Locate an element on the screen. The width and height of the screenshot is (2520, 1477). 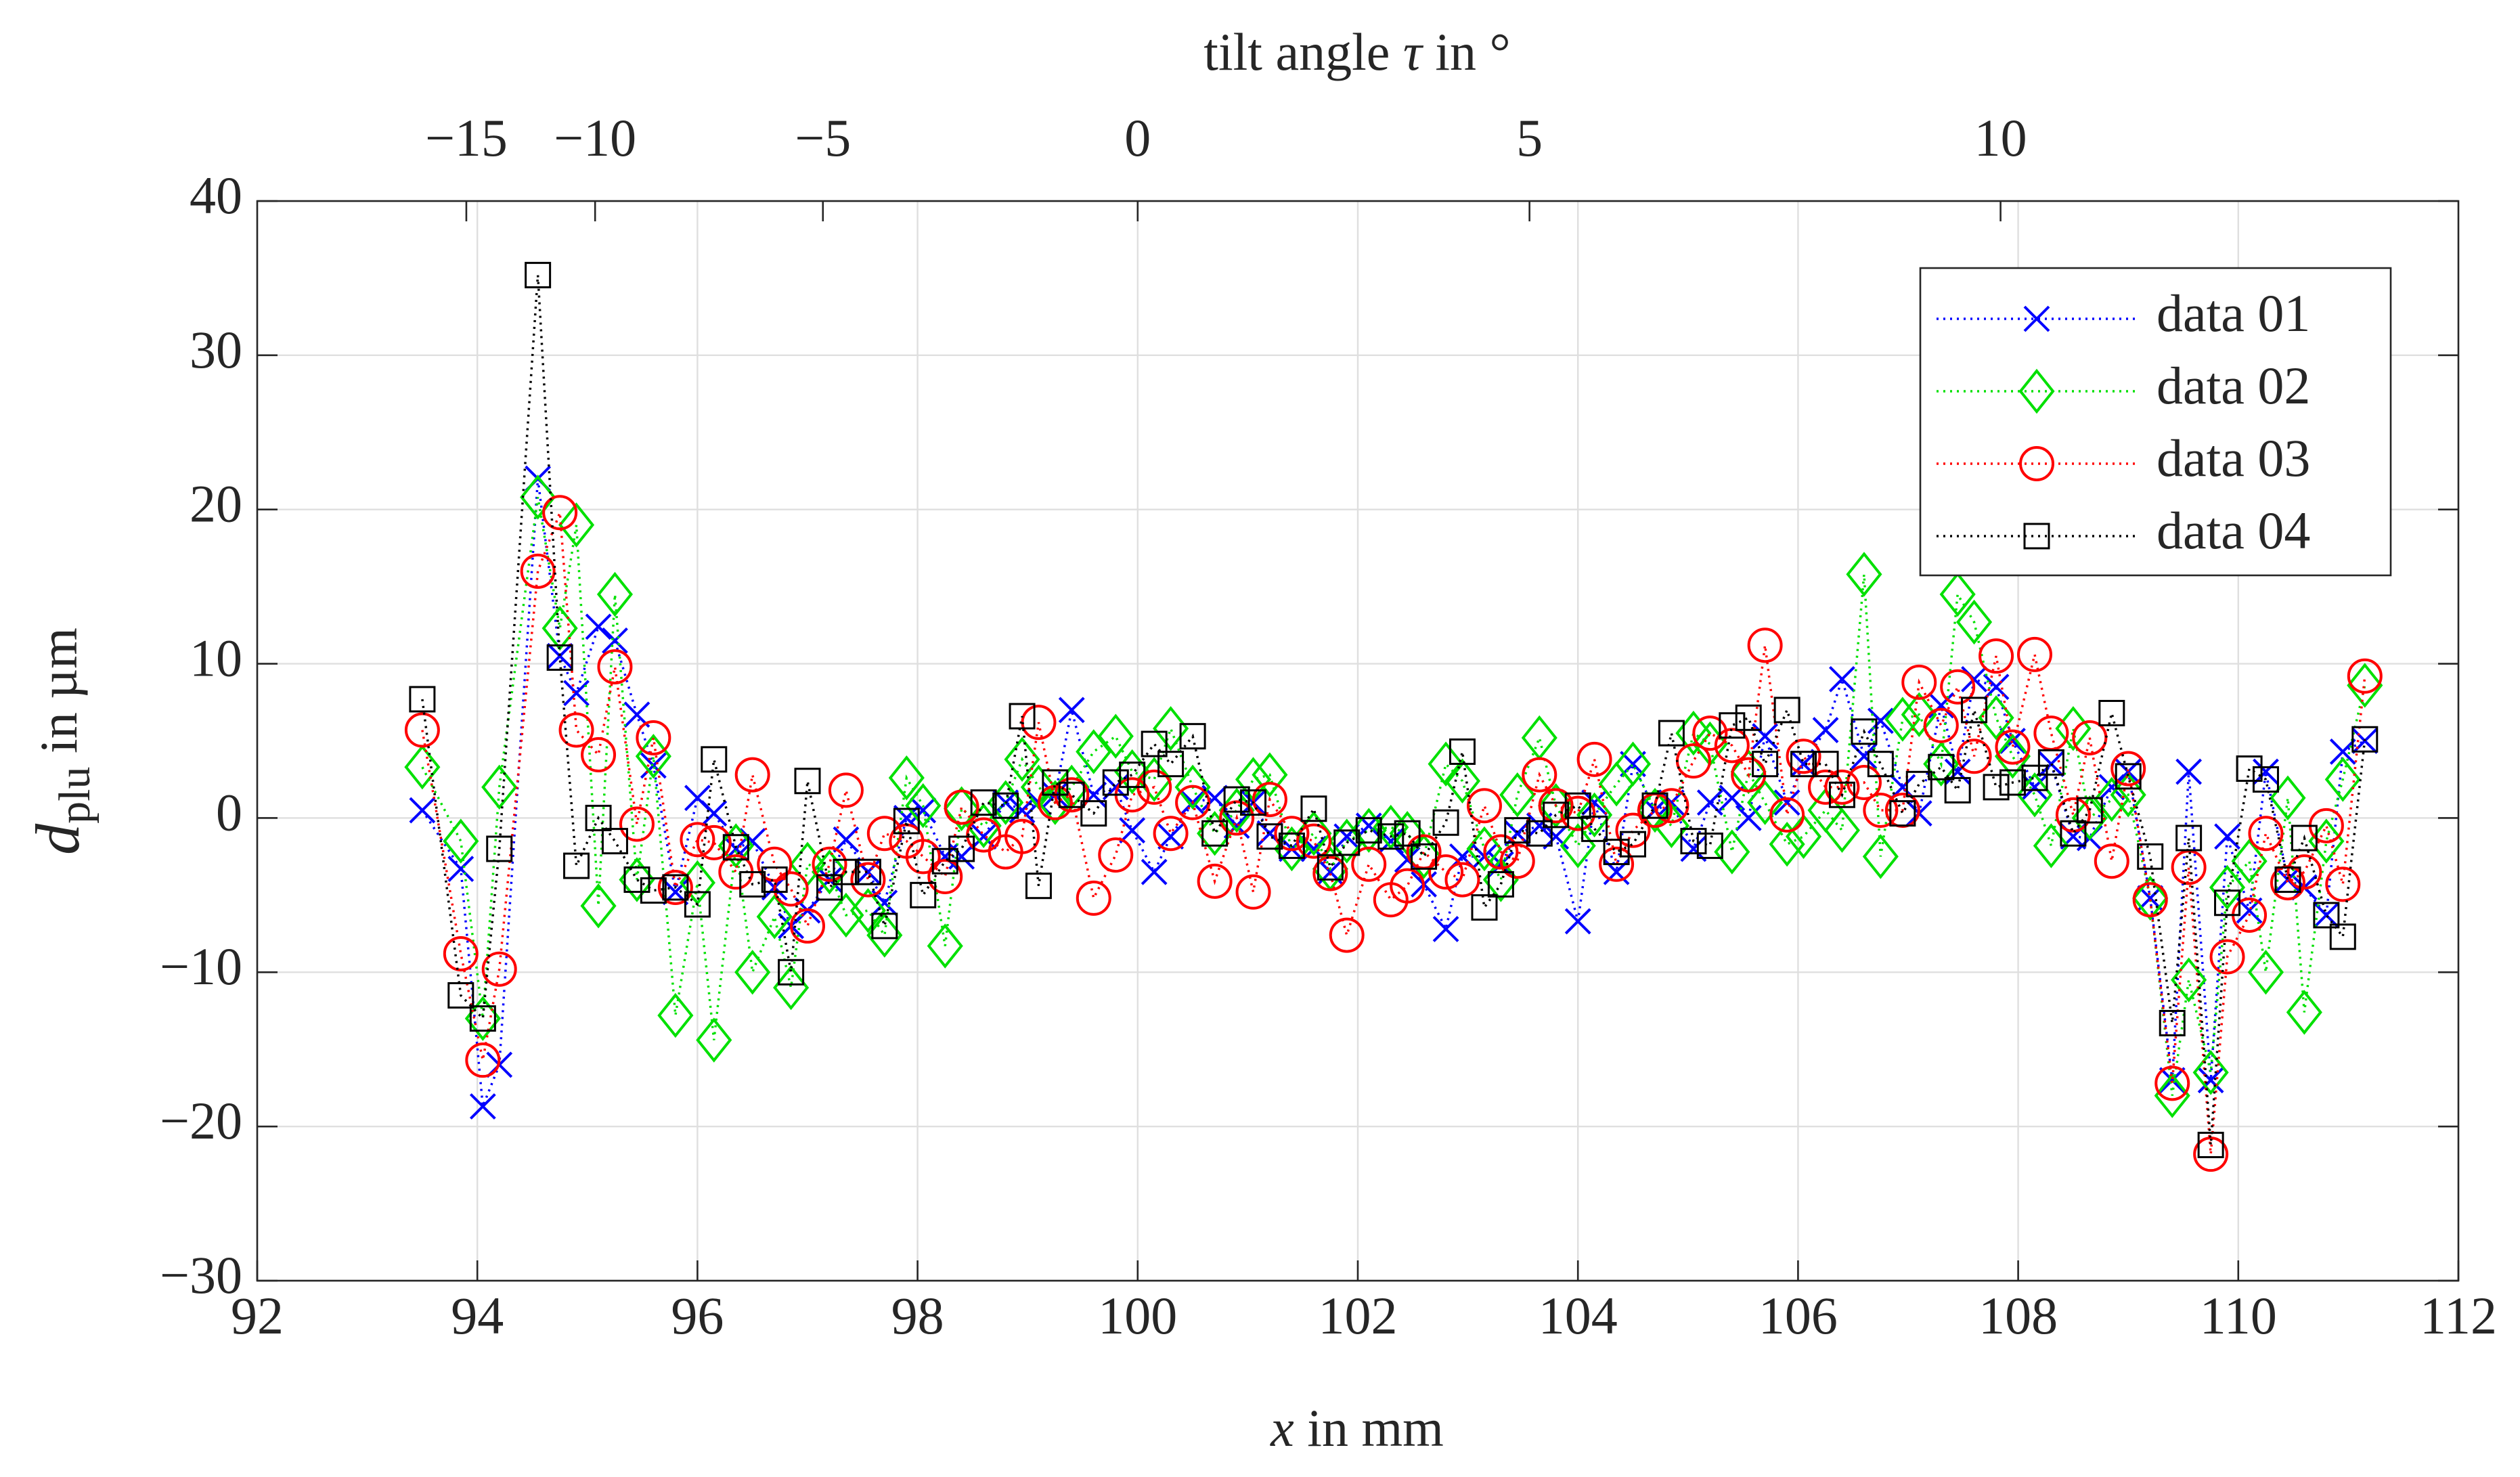
x-tick-label: 96 is located at coordinates (698, 1315).